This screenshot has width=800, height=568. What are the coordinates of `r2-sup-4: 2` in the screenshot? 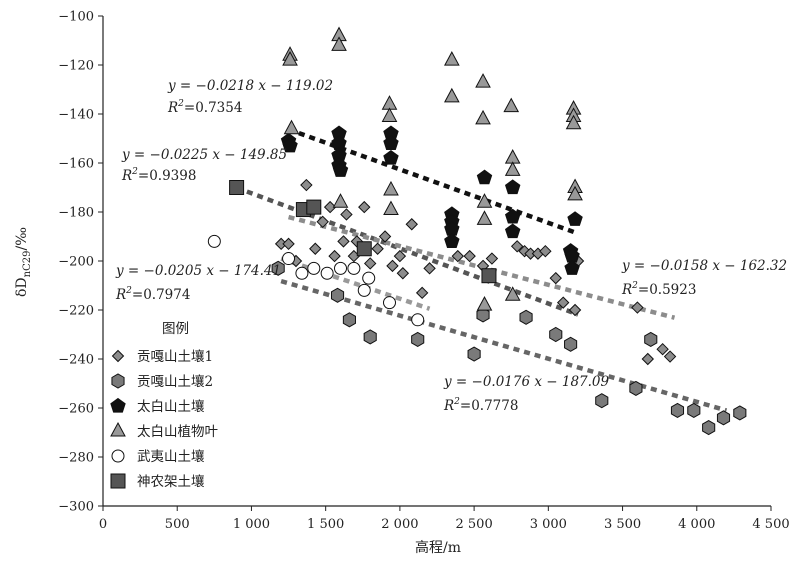 It's located at (634, 286).